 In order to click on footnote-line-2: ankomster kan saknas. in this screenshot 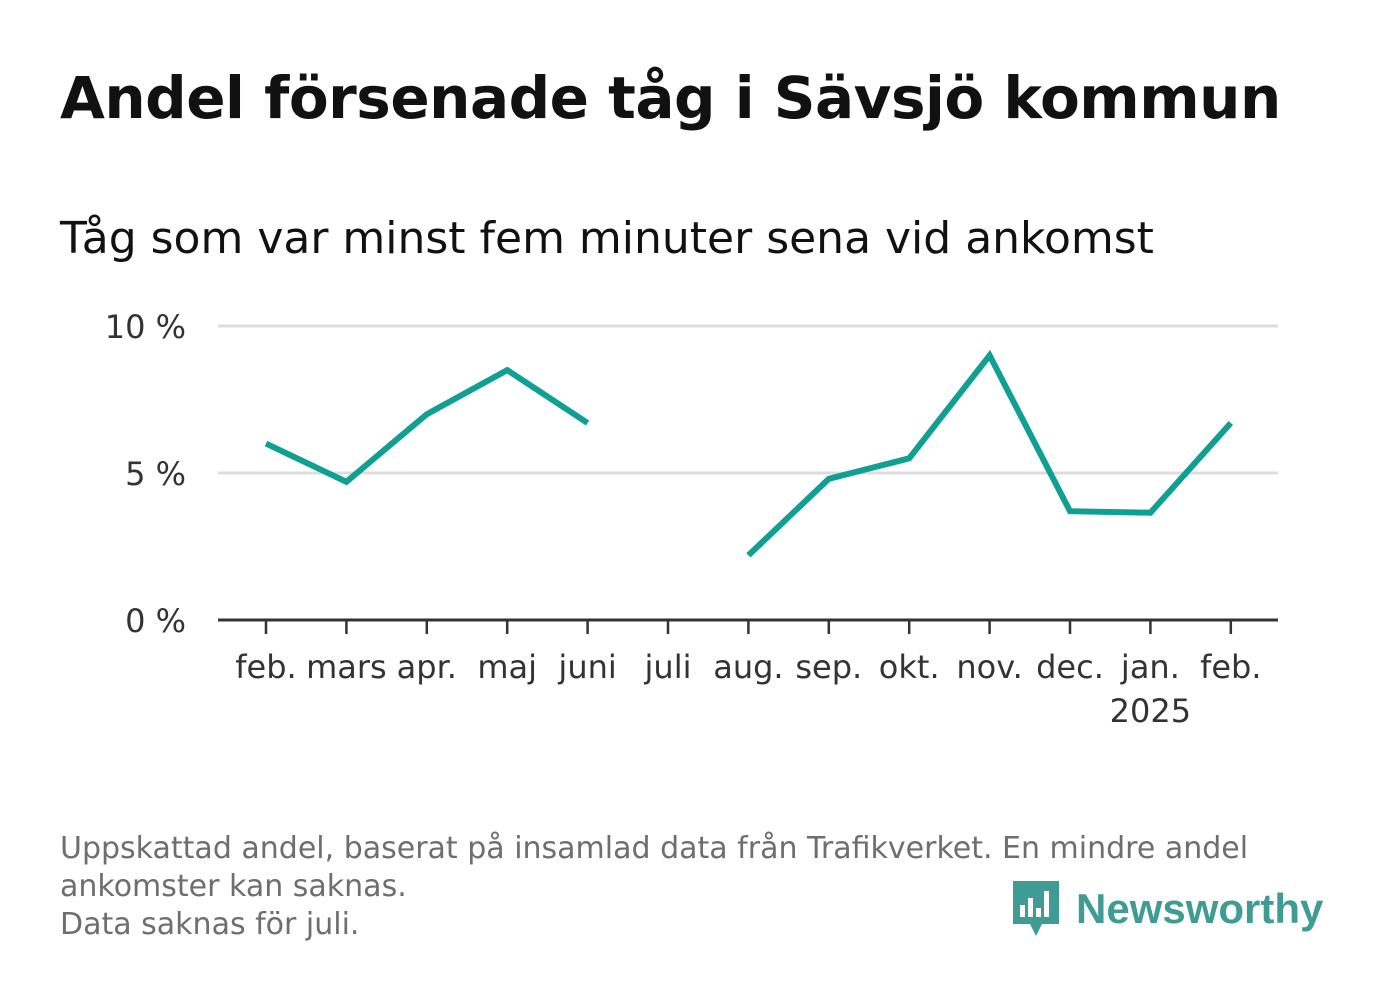, I will do `click(233, 886)`.